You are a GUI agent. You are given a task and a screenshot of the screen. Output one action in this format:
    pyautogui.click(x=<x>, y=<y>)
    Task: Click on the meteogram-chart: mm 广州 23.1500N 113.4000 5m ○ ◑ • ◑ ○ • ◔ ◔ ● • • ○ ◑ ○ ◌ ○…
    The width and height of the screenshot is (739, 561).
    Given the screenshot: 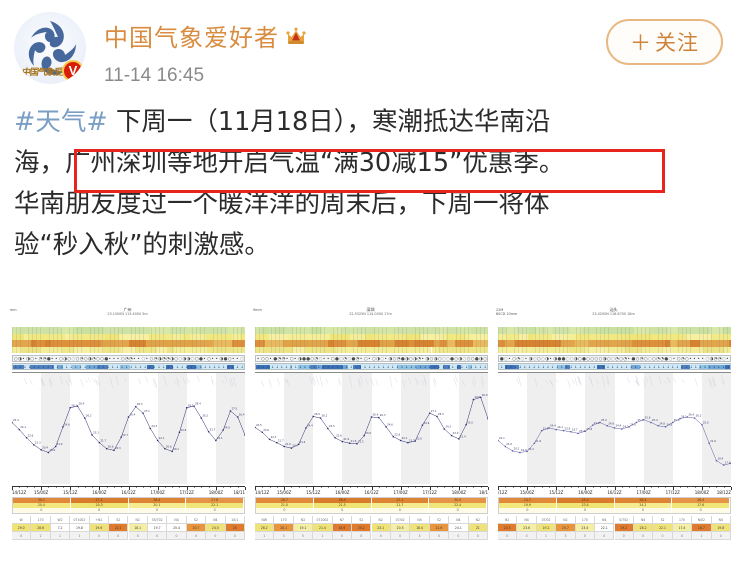 What is the action you would take?
    pyautogui.click(x=127, y=426)
    